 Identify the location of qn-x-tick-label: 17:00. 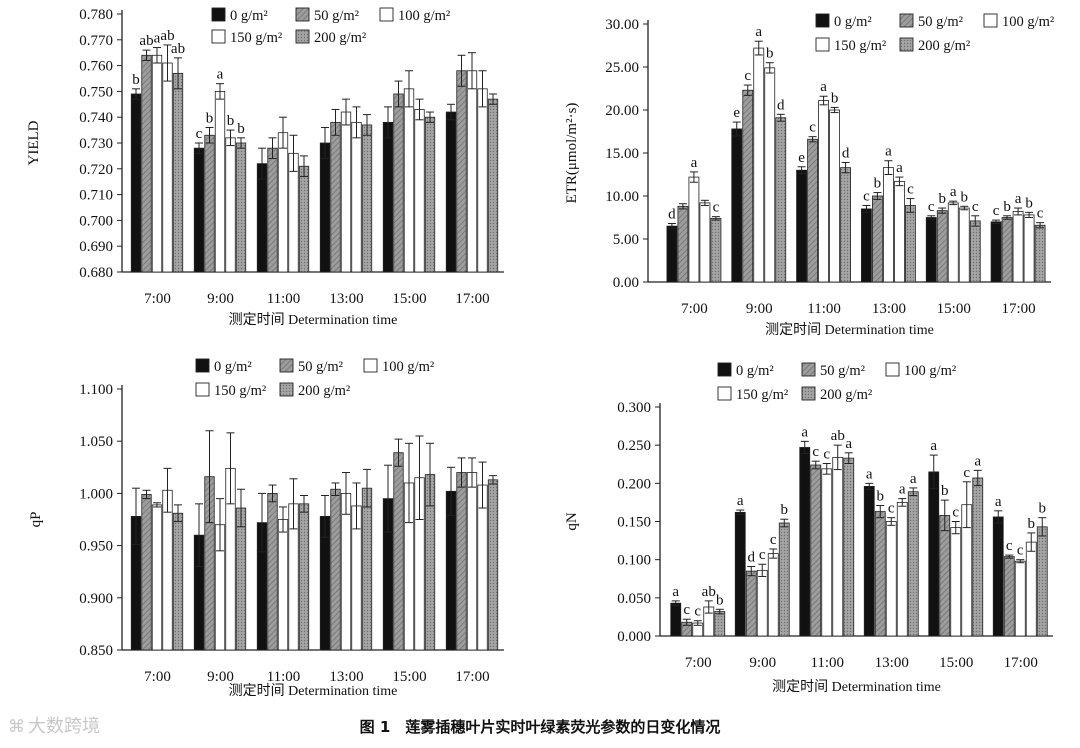
(1021, 663).